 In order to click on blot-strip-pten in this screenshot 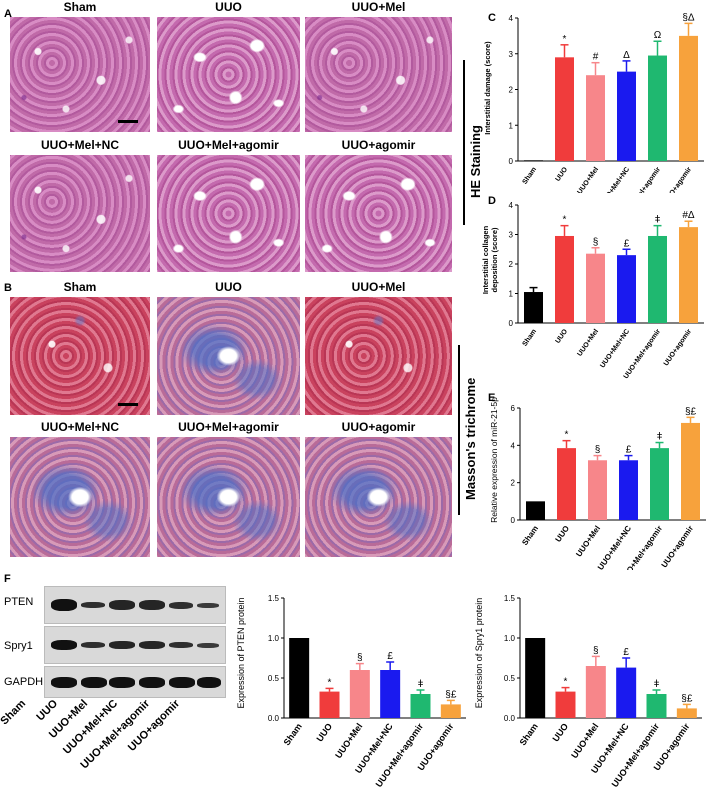, I will do `click(135, 605)`.